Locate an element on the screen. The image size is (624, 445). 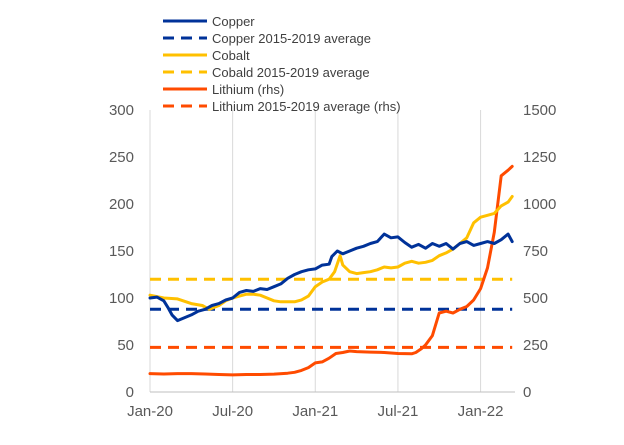
legend-label: Cobald 2015-2019 average is located at coordinates (291, 72).